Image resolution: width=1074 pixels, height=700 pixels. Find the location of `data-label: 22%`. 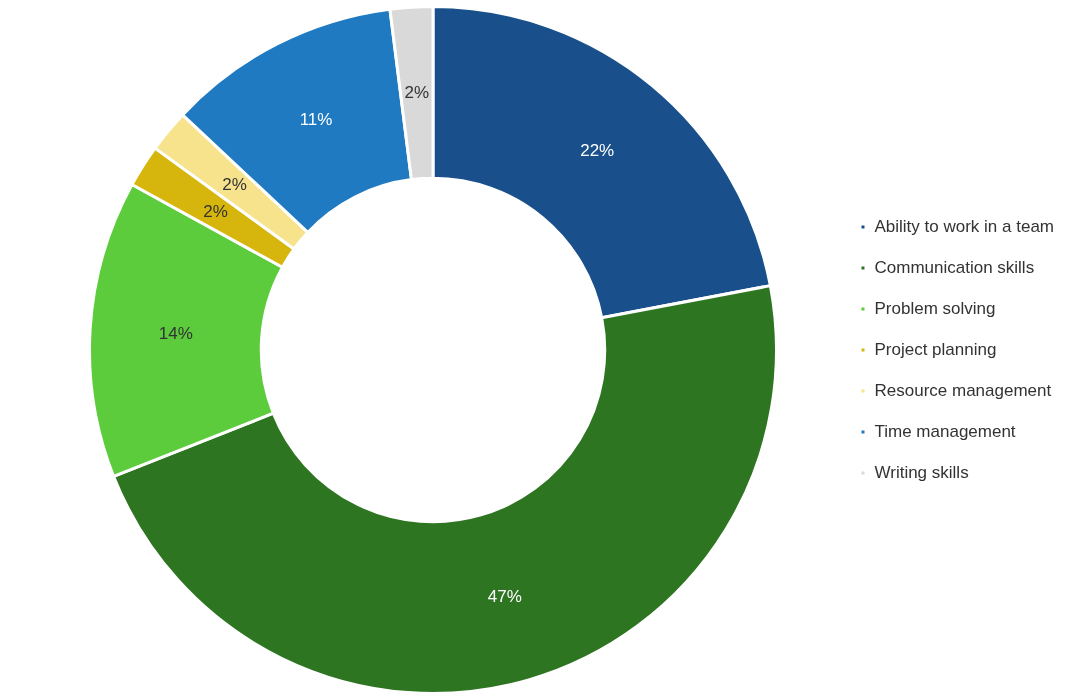

data-label: 22% is located at coordinates (597, 151).